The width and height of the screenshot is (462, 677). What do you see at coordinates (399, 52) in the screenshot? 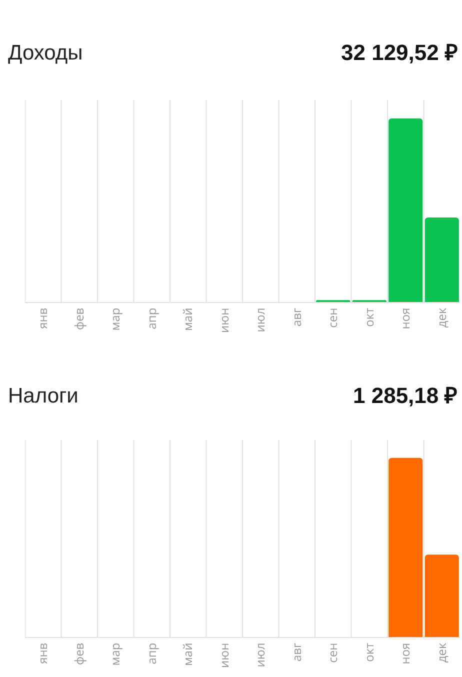
I see `chart-subtitle: 32 129,52 ₽` at bounding box center [399, 52].